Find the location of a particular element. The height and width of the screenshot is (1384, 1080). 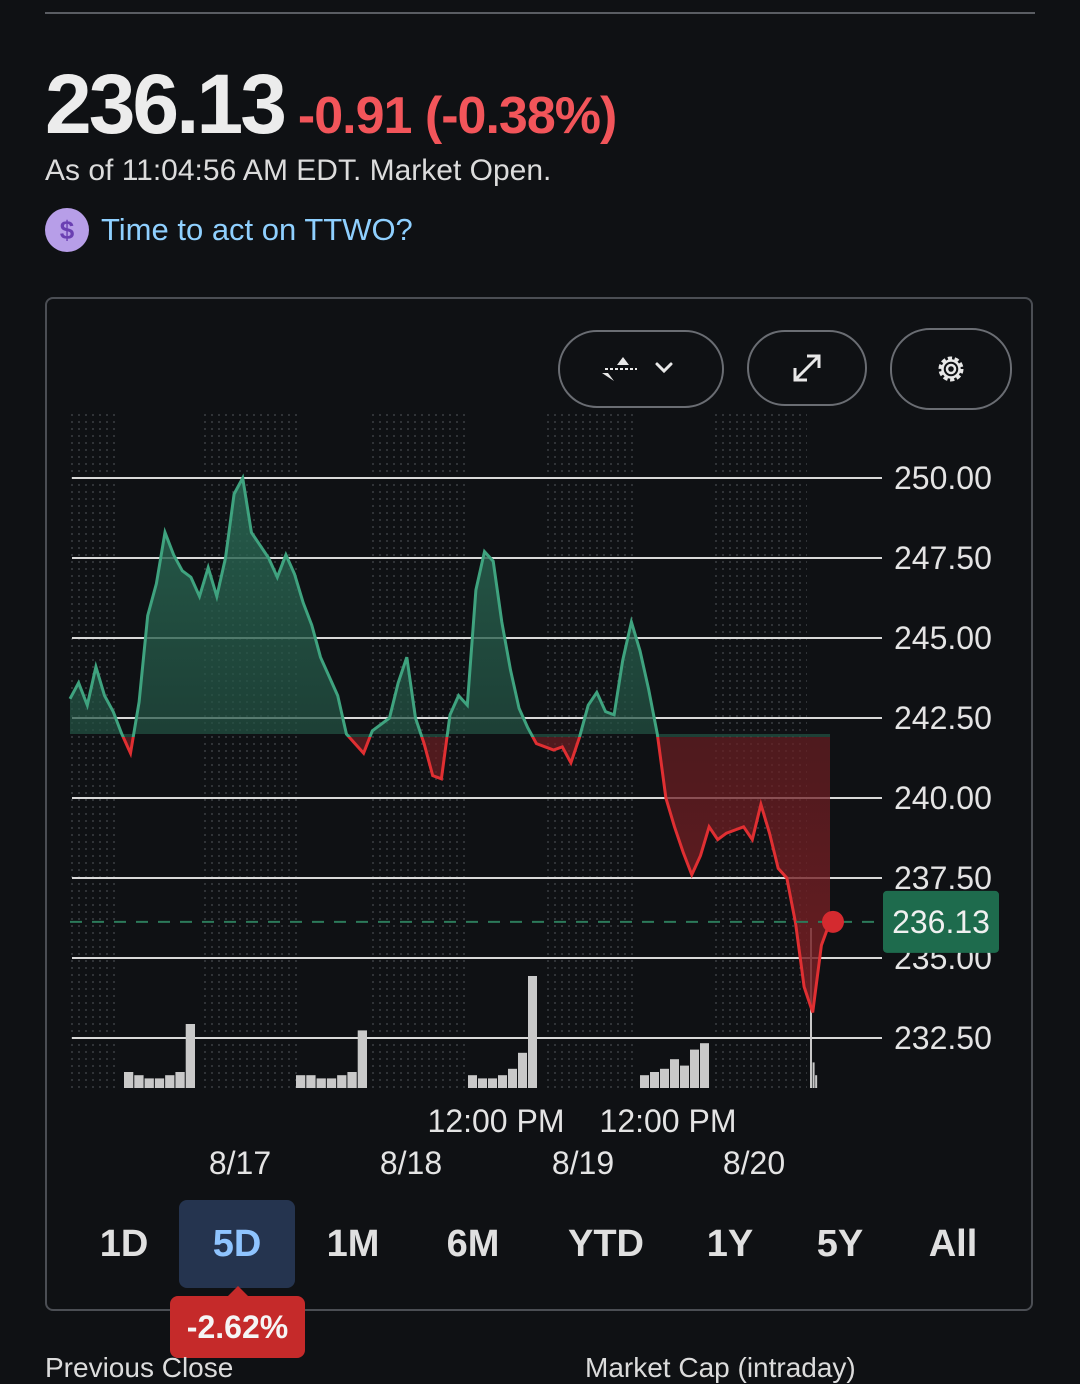

price-line-up is located at coordinates (364, 605).